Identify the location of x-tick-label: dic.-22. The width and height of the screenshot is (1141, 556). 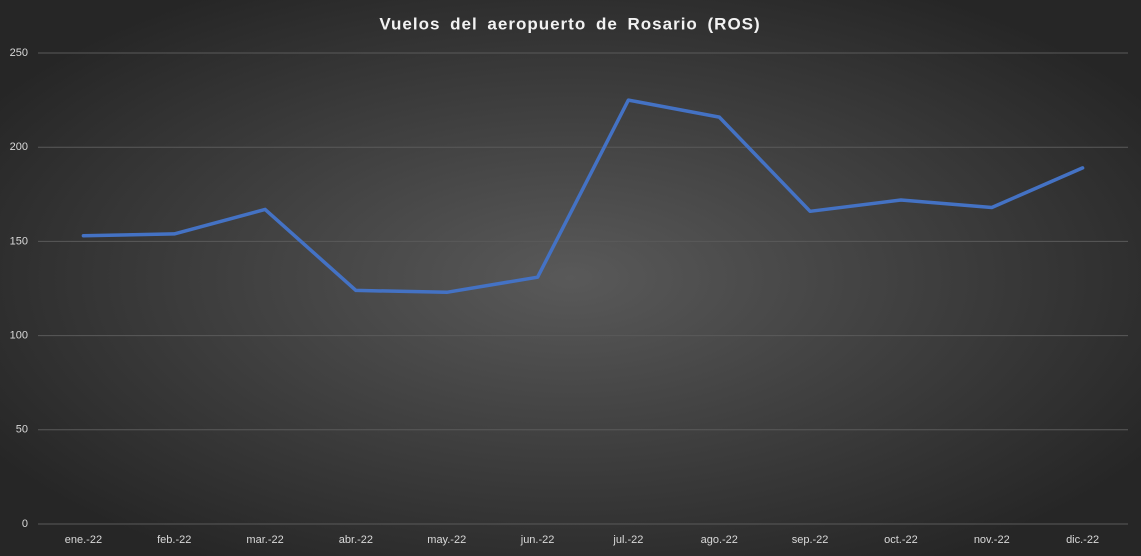
(1082, 540).